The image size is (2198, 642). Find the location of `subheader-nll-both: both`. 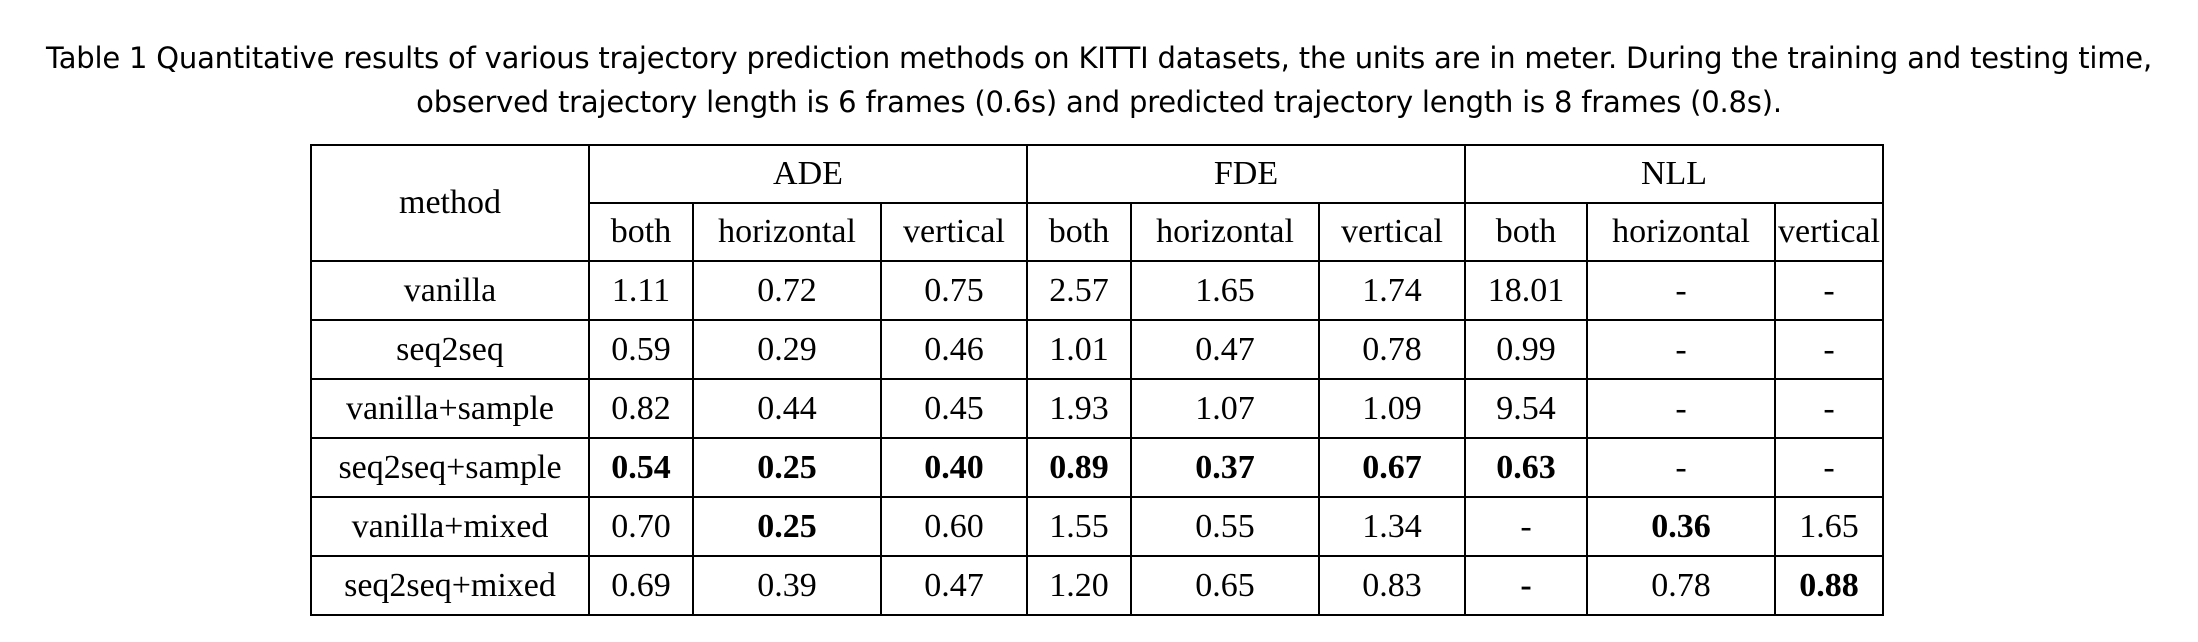

subheader-nll-both: both is located at coordinates (1526, 232).